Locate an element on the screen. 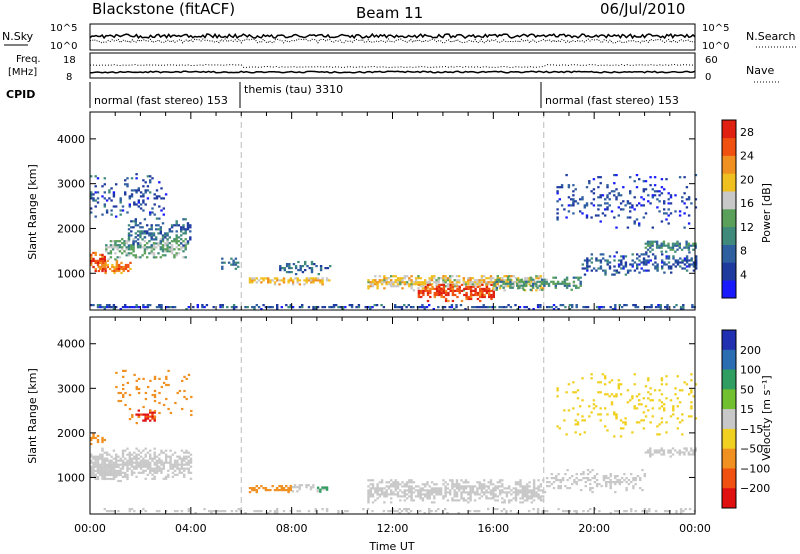 The height and width of the screenshot is (554, 800). colorbar-swatch is located at coordinates (729, 399).